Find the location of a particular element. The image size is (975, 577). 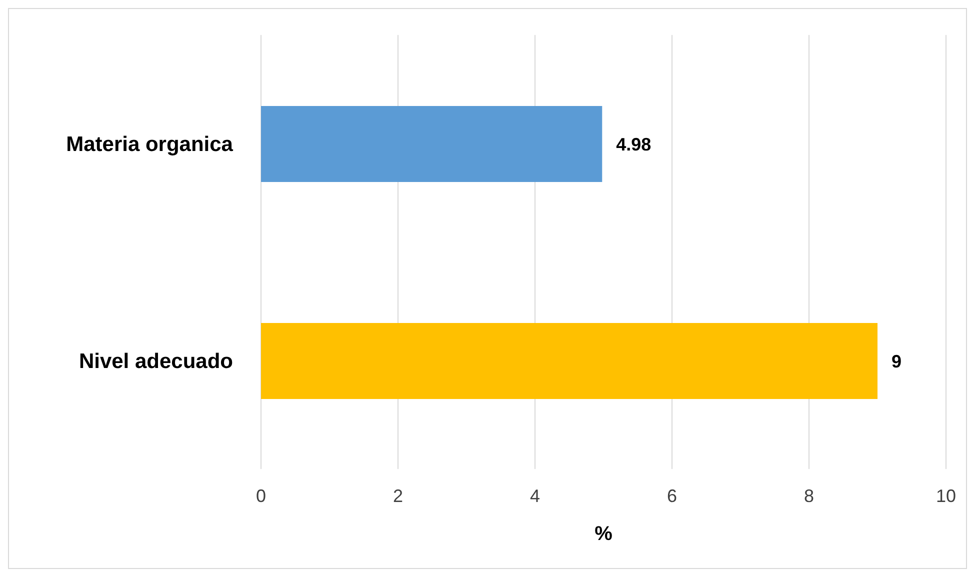

y-tick-label: Nivel adecuado is located at coordinates (155, 361).